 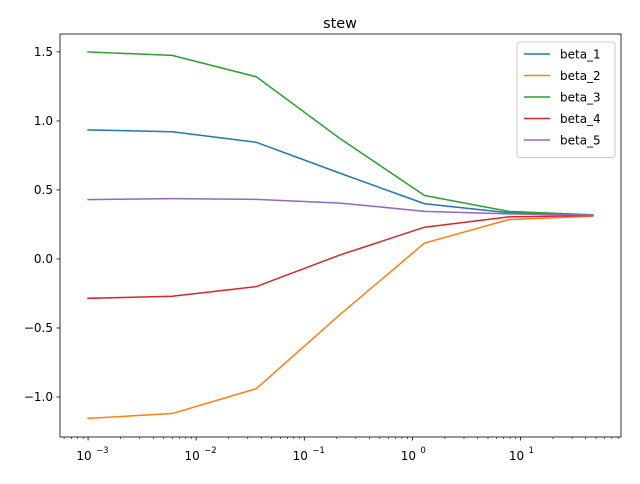 I want to click on y-axis: 1.5 1.0 0.5 0.0 −0.5 −1.0, so click(x=42, y=224).